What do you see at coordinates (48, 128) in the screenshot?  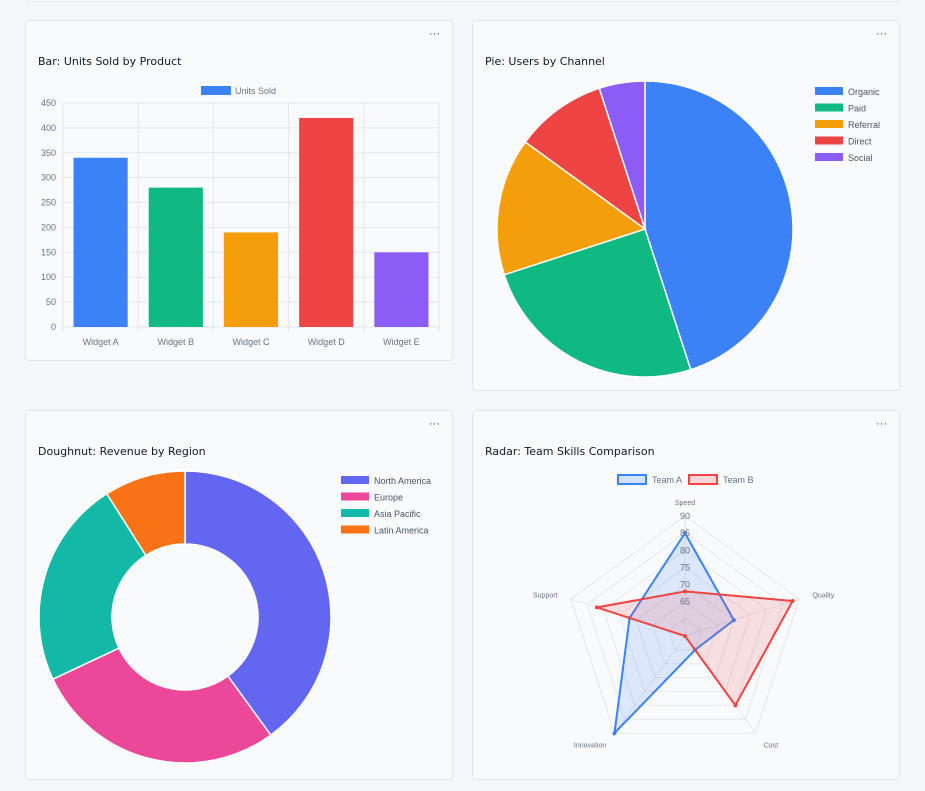 I see `y-tick-label: 400` at bounding box center [48, 128].